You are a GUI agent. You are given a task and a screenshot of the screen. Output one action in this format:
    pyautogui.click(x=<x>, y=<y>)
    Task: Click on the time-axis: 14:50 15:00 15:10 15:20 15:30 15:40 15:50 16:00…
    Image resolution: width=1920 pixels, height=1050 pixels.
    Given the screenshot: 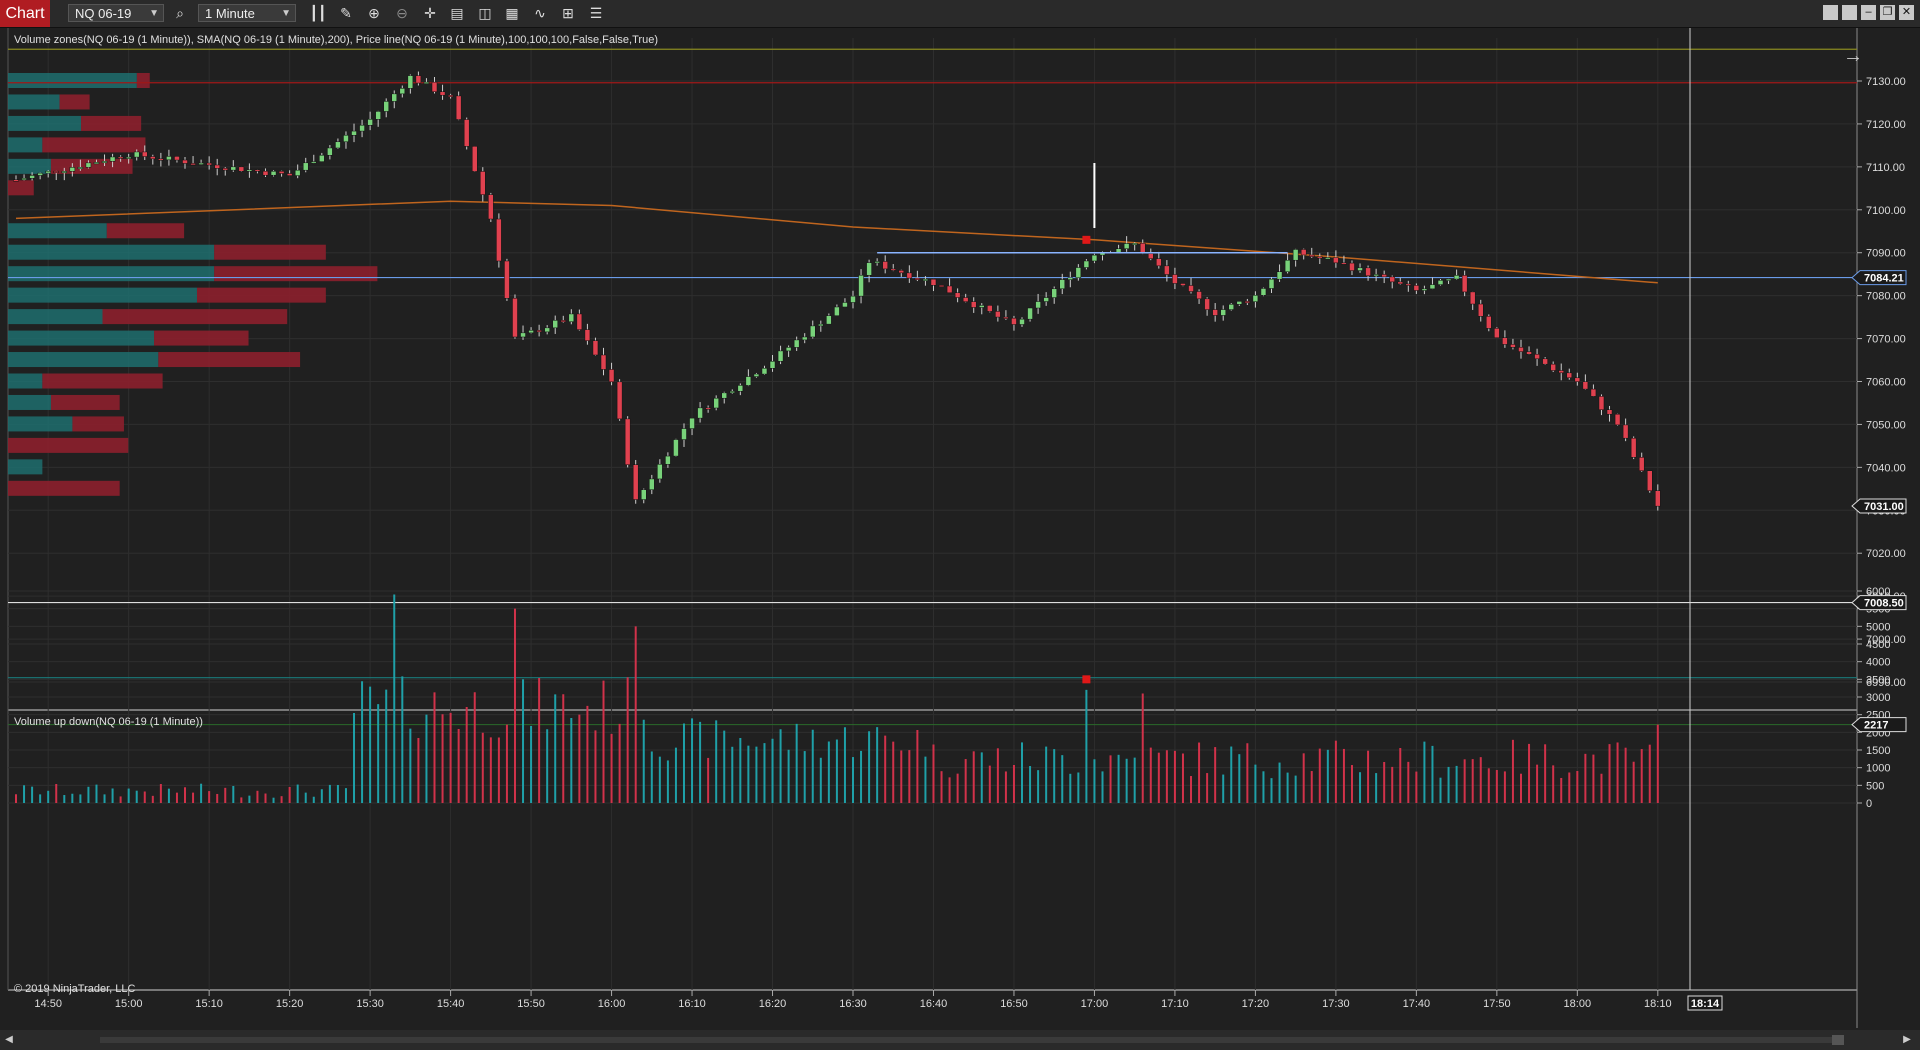 What is the action you would take?
    pyautogui.click(x=853, y=1000)
    